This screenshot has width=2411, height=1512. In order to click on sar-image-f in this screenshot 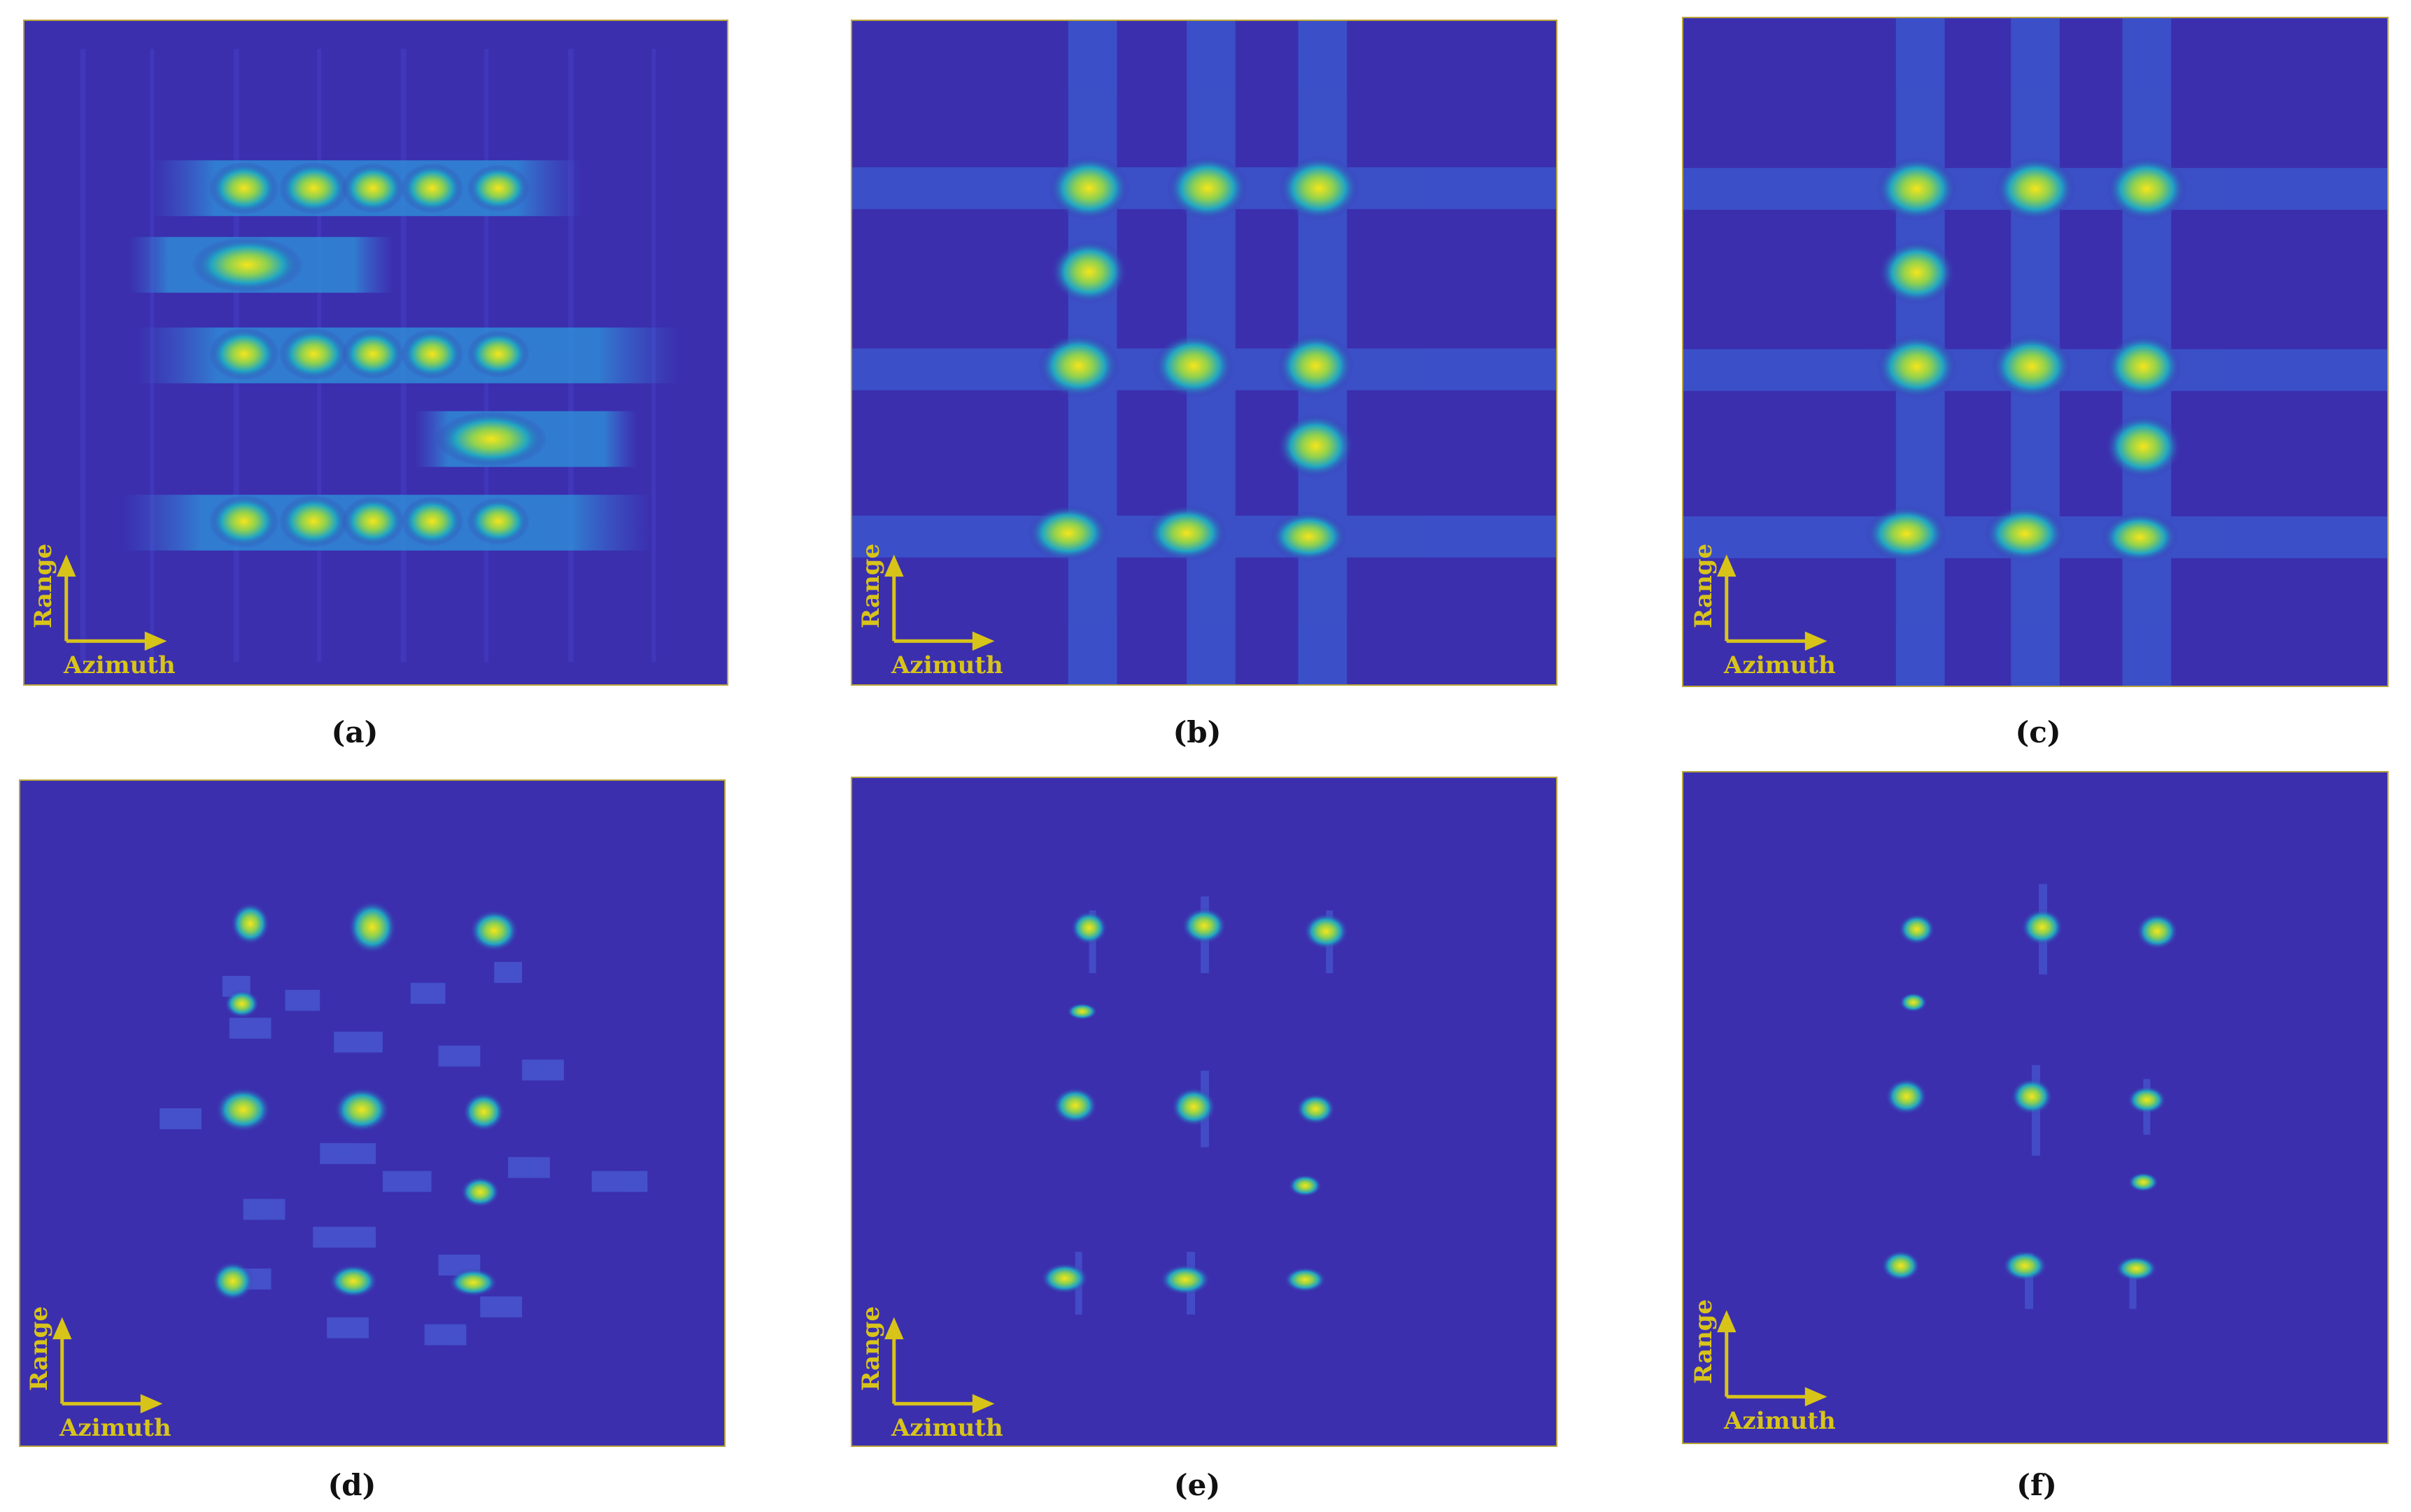, I will do `click(2035, 1107)`.